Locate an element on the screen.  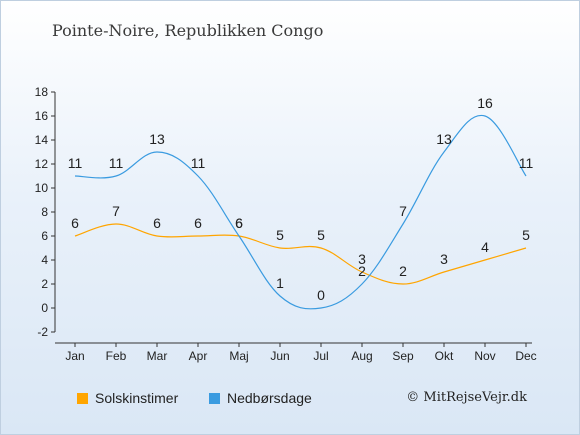
data-label-rain: 2 is located at coordinates (362, 271).